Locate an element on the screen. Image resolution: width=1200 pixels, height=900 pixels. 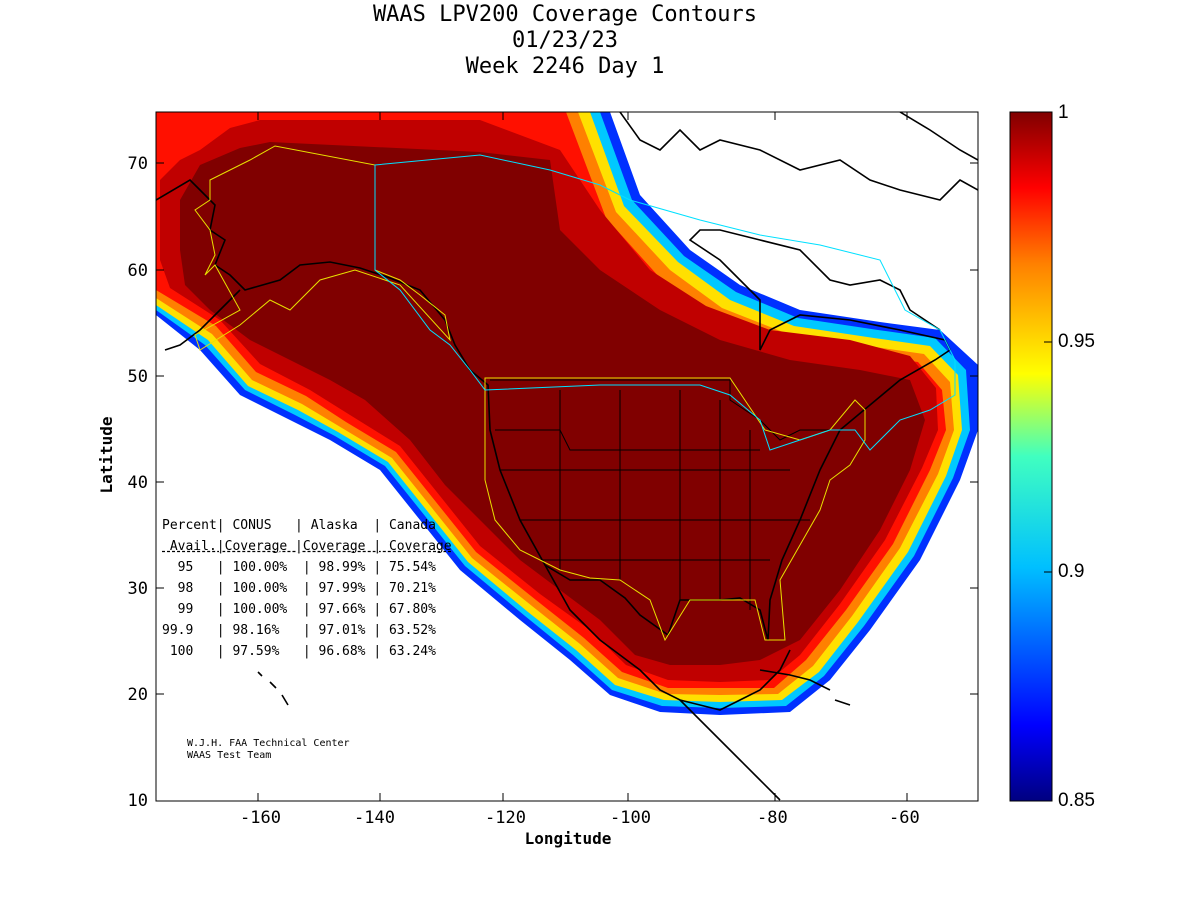
chart-week-day: Week 2246 Day 1 is located at coordinates (565, 66).